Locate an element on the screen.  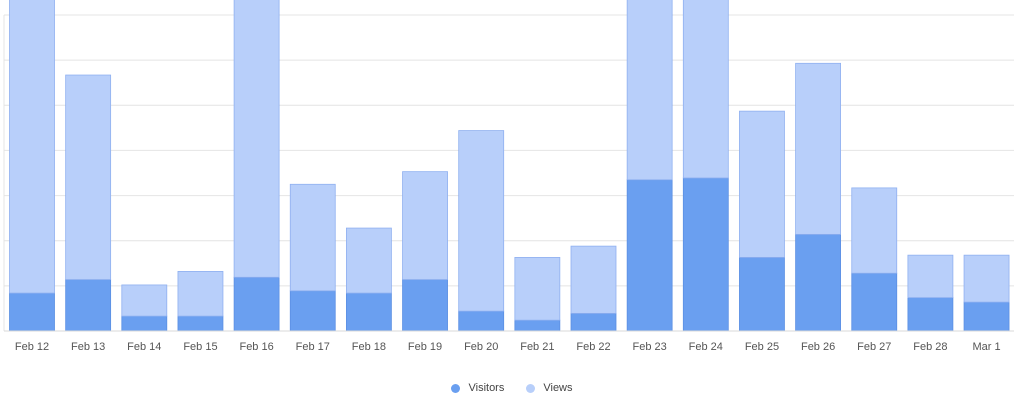
x-tick-label: Feb 23 is located at coordinates (650, 347).